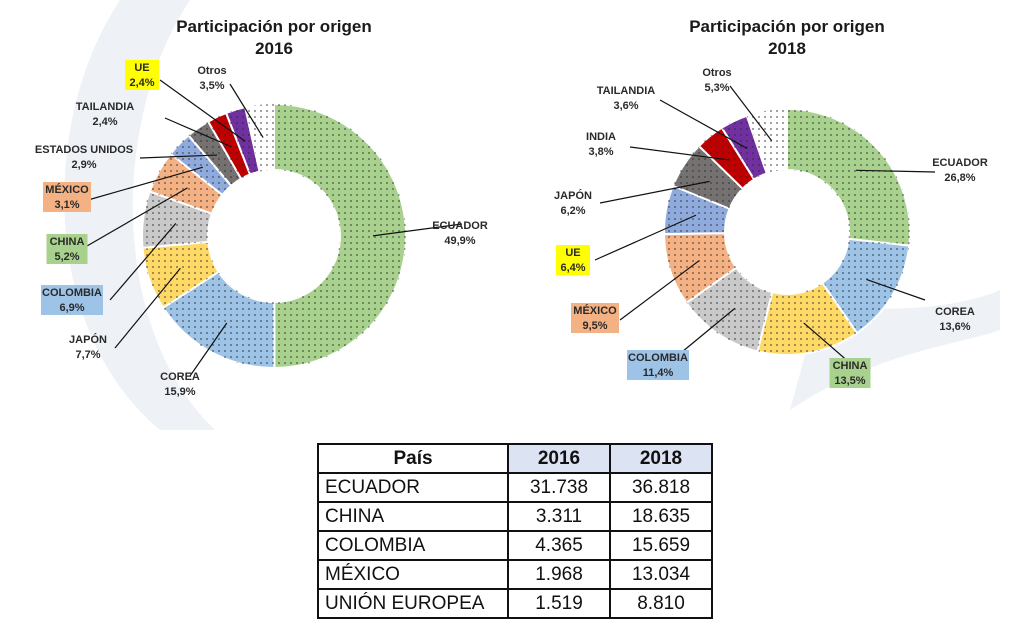 Image resolution: width=1024 pixels, height=619 pixels. Describe the element at coordinates (84, 150) in the screenshot. I see `label-name-estados-unidos-2016: ESTADOS UNIDOS` at that location.